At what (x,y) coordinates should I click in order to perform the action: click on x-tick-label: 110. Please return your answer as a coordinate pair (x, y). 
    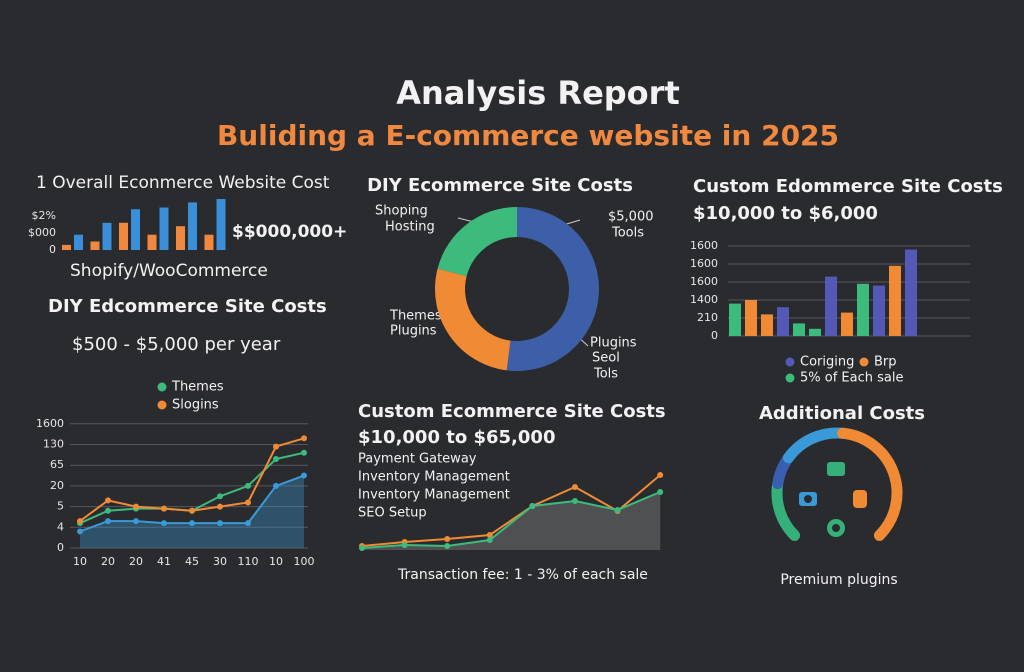
    Looking at the image, I should click on (248, 561).